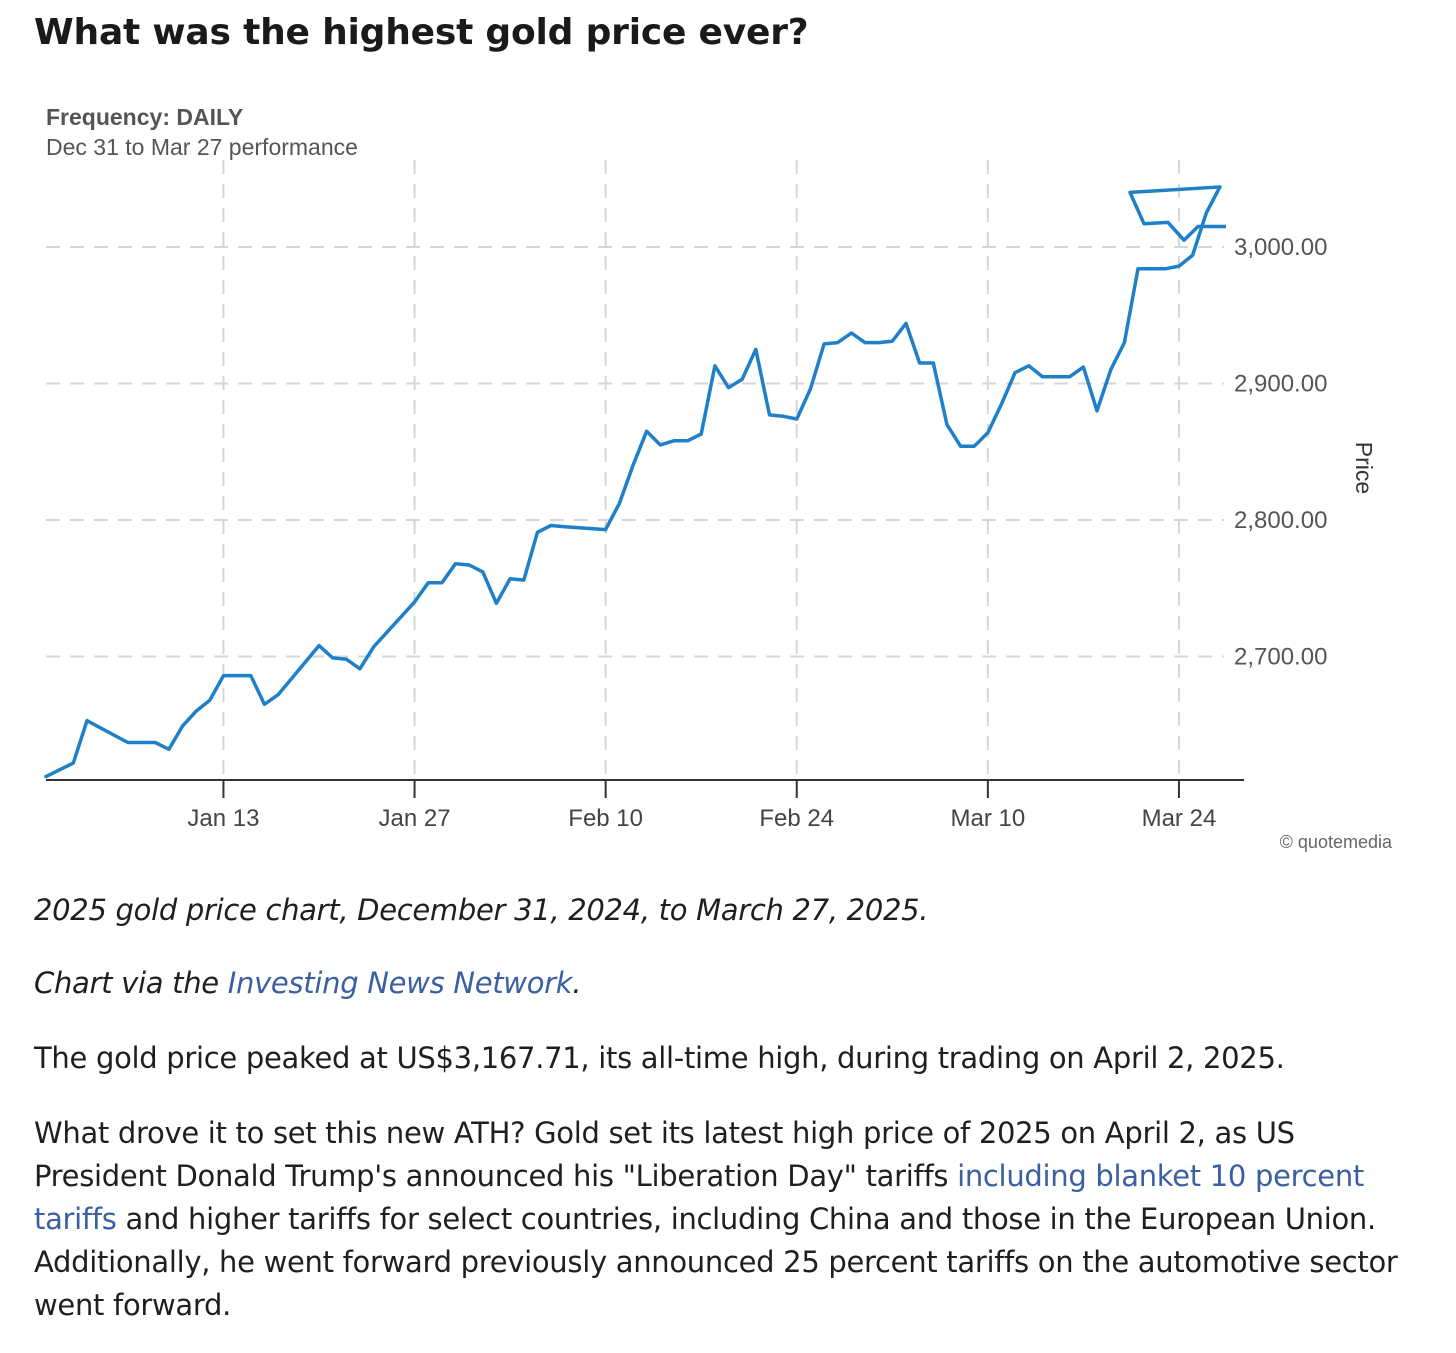  What do you see at coordinates (144, 117) in the screenshot?
I see `frequency-label: Frequency: DAILY` at bounding box center [144, 117].